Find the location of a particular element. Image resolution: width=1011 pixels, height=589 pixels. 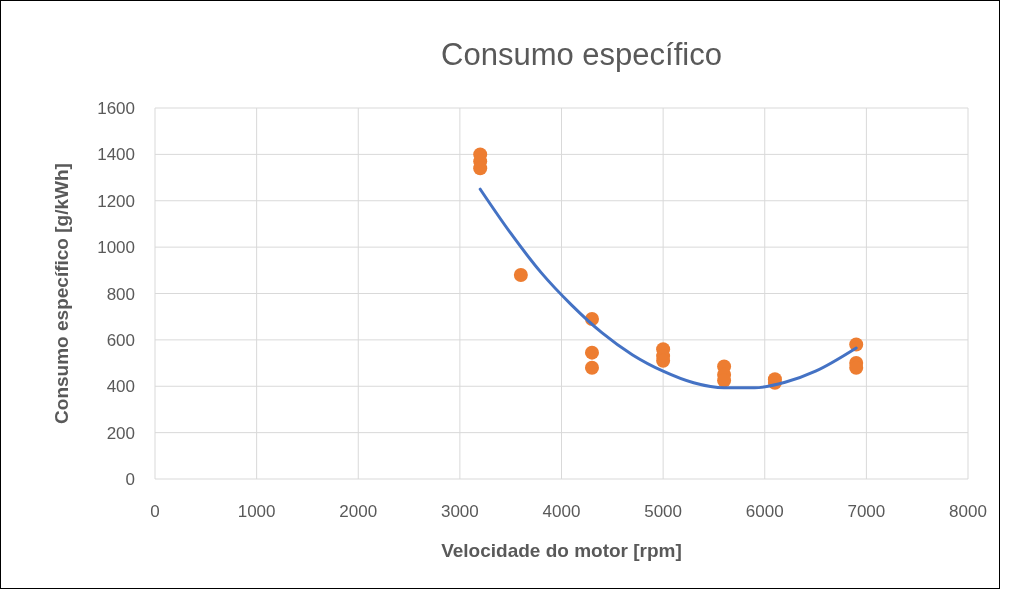

y-tick-label: 0 is located at coordinates (130, 479).